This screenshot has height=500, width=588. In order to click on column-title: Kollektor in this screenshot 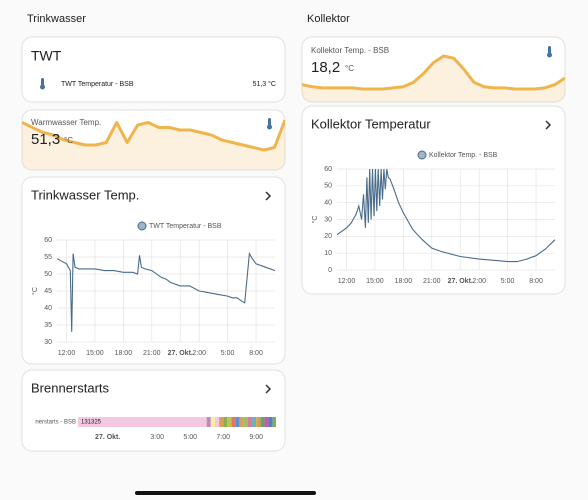, I will do `click(328, 19)`.